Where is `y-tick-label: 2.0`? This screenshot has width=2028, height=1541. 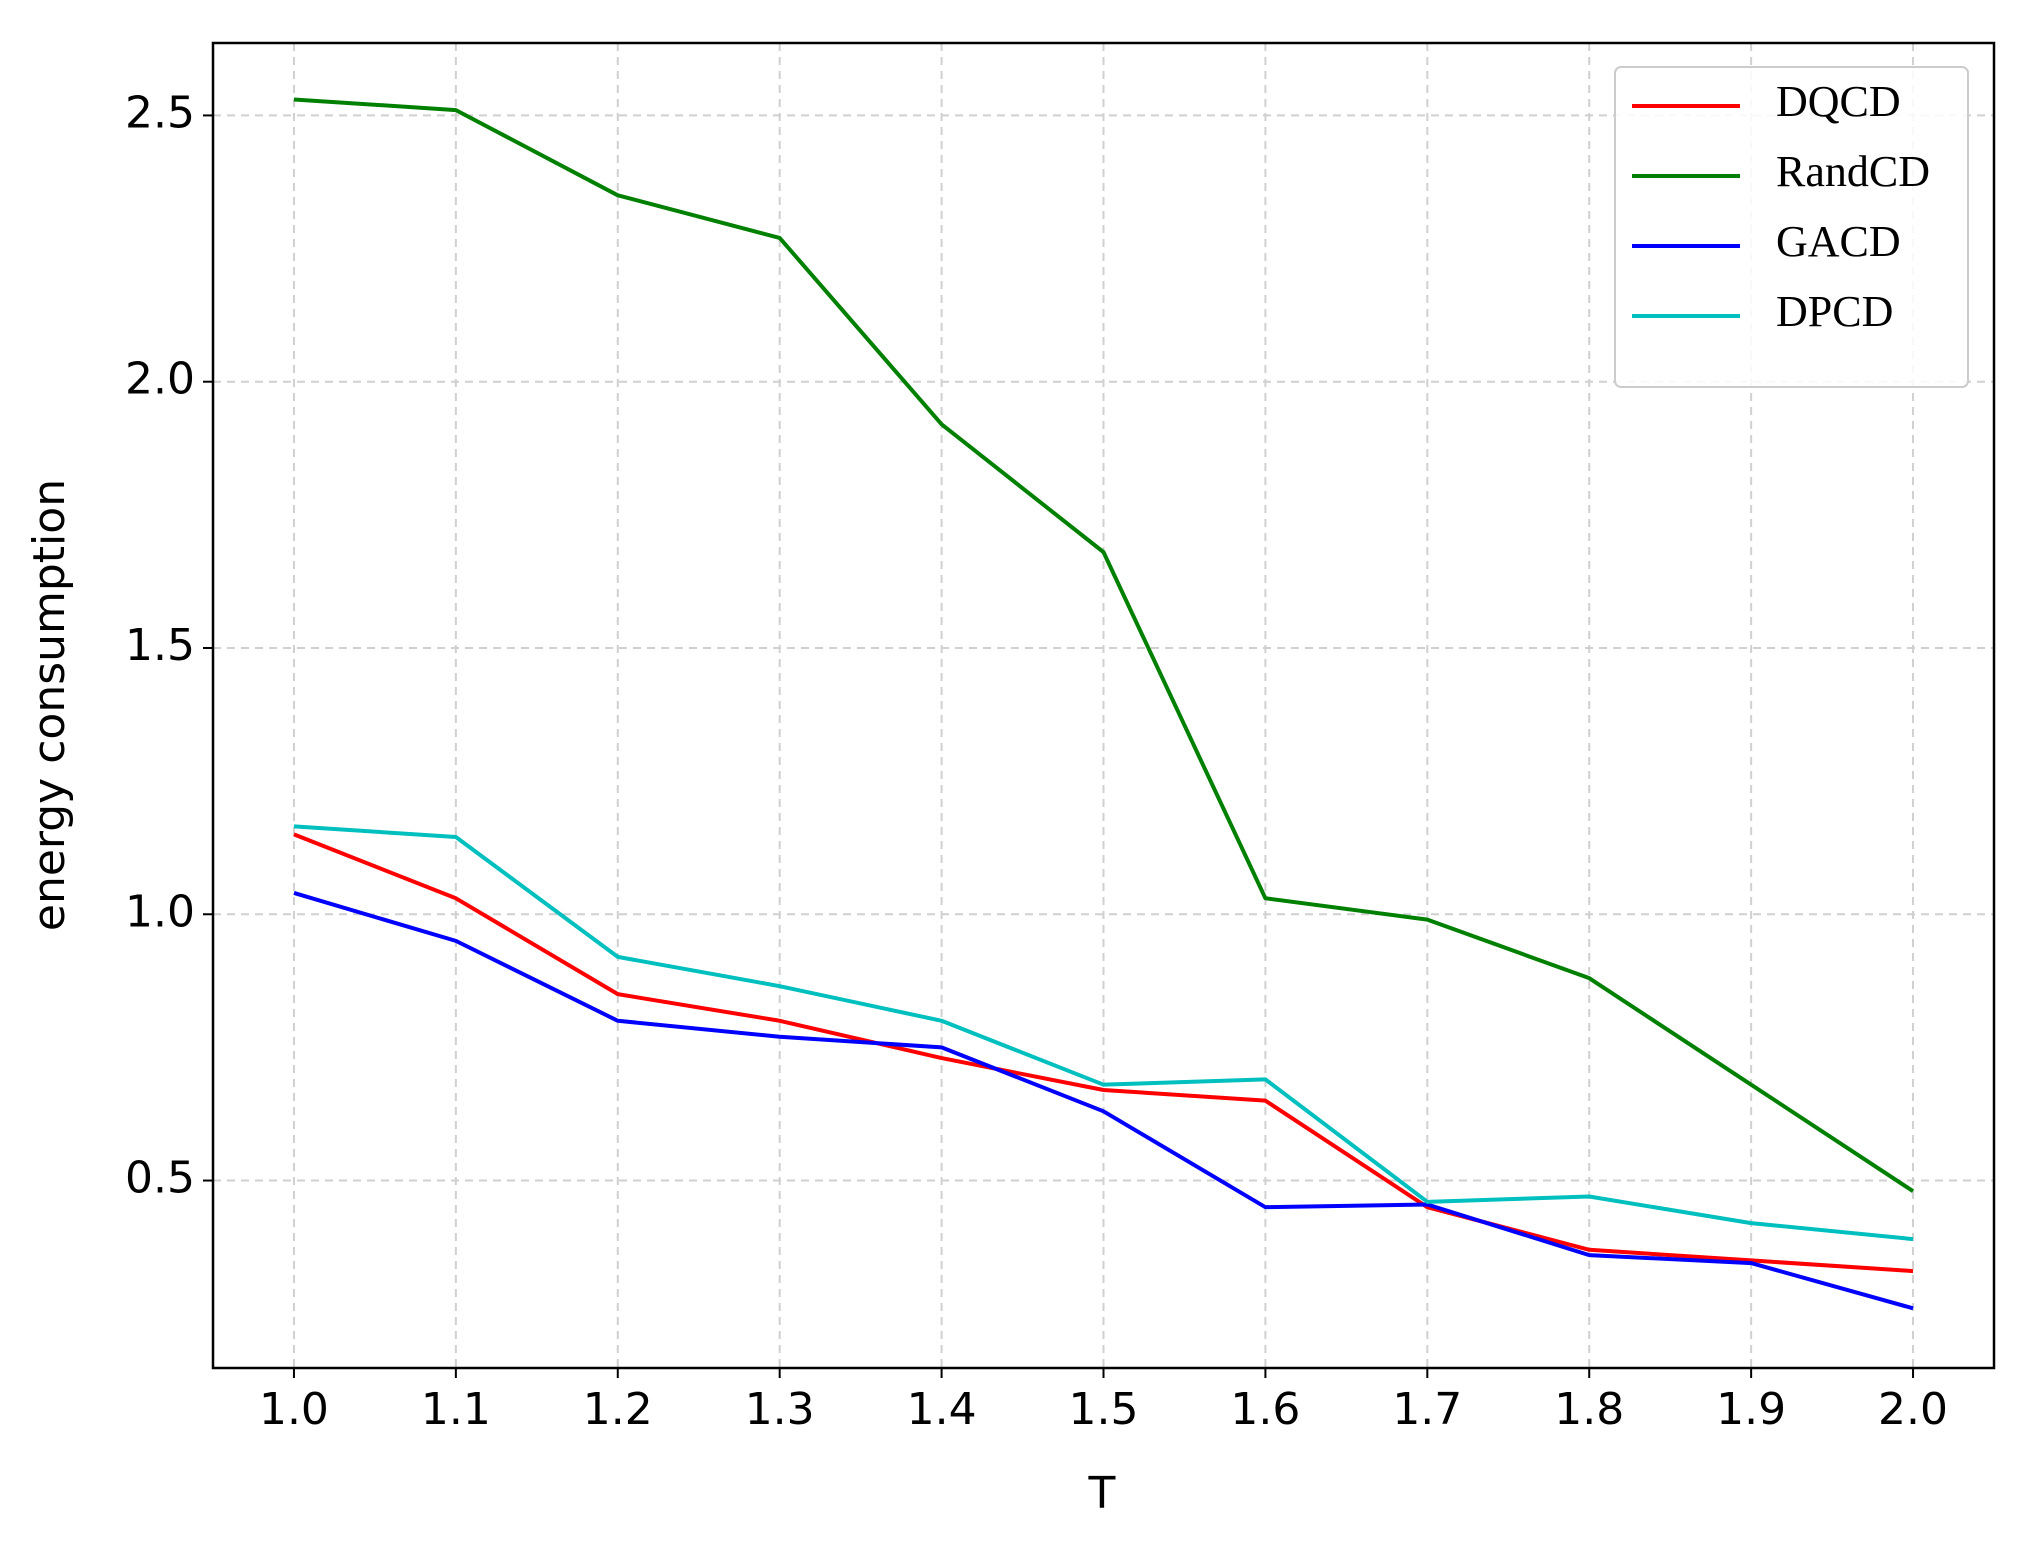 y-tick-label: 2.0 is located at coordinates (160, 379).